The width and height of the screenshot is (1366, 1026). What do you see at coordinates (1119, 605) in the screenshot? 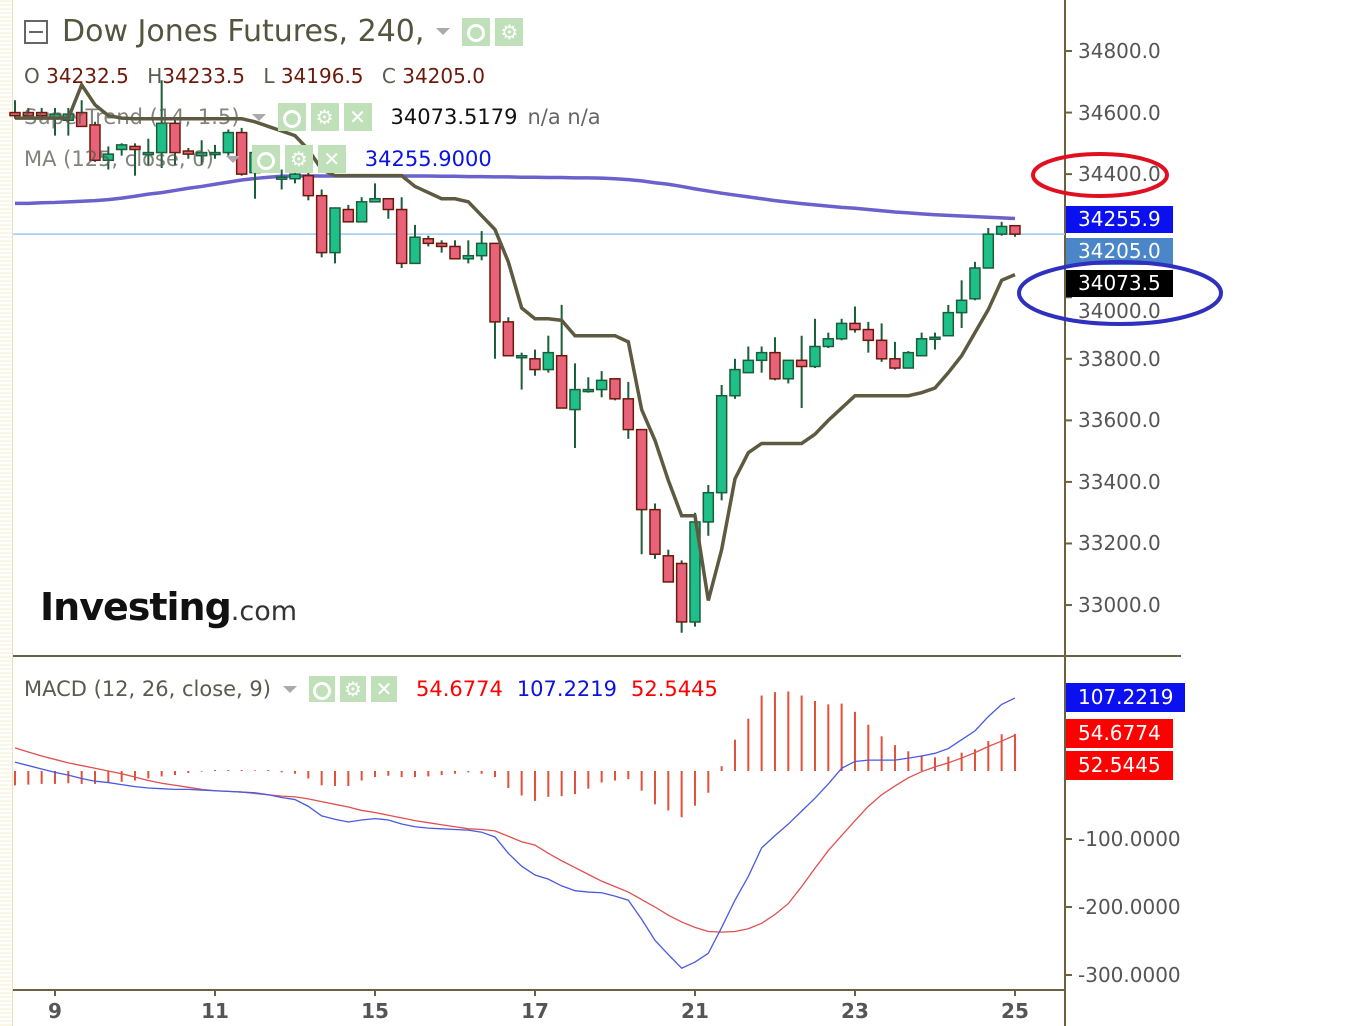
I see `price-axis-label: 33000.0` at bounding box center [1119, 605].